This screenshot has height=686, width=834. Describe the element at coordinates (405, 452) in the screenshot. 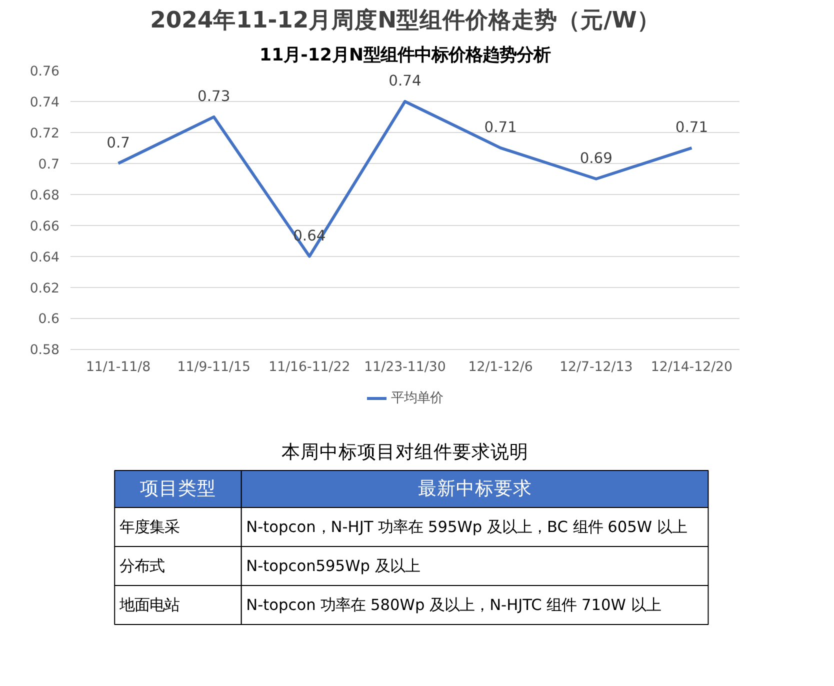

I see `text: 本周中标项目对组件要求说明` at that location.